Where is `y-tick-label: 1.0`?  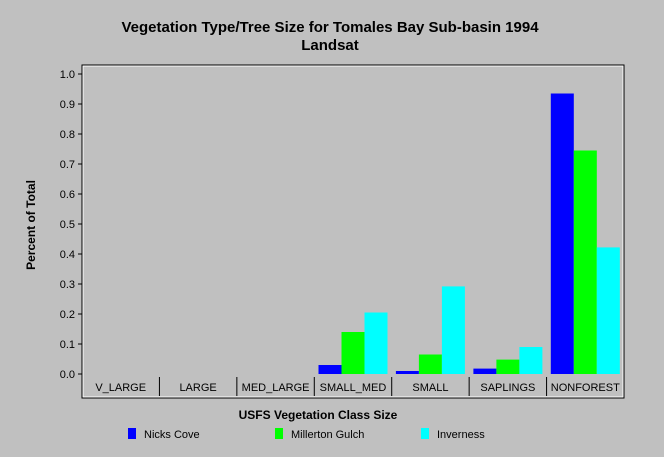
y-tick-label: 1.0 is located at coordinates (67, 75).